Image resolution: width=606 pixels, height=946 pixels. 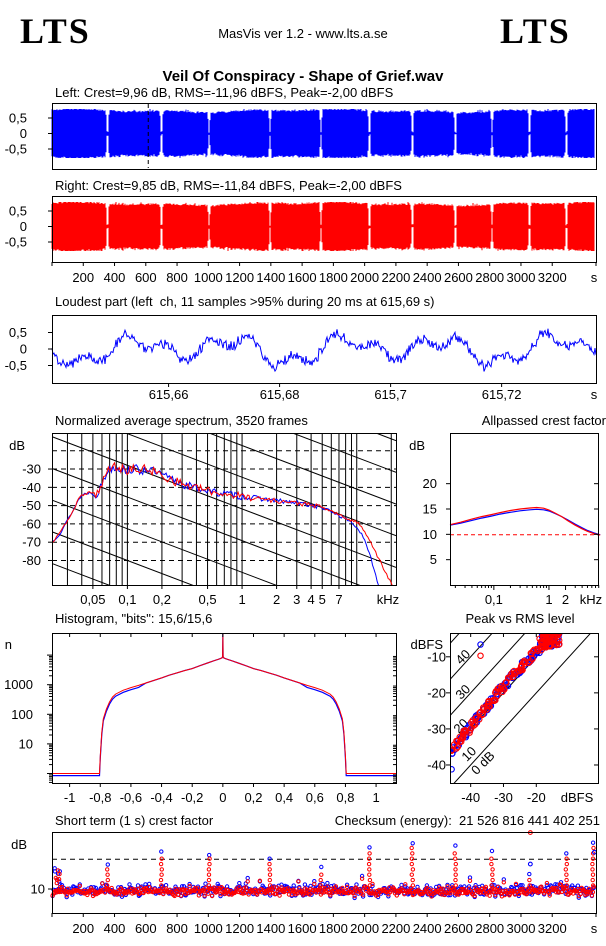 I want to click on svg-text: 1200, so click(x=239, y=928).